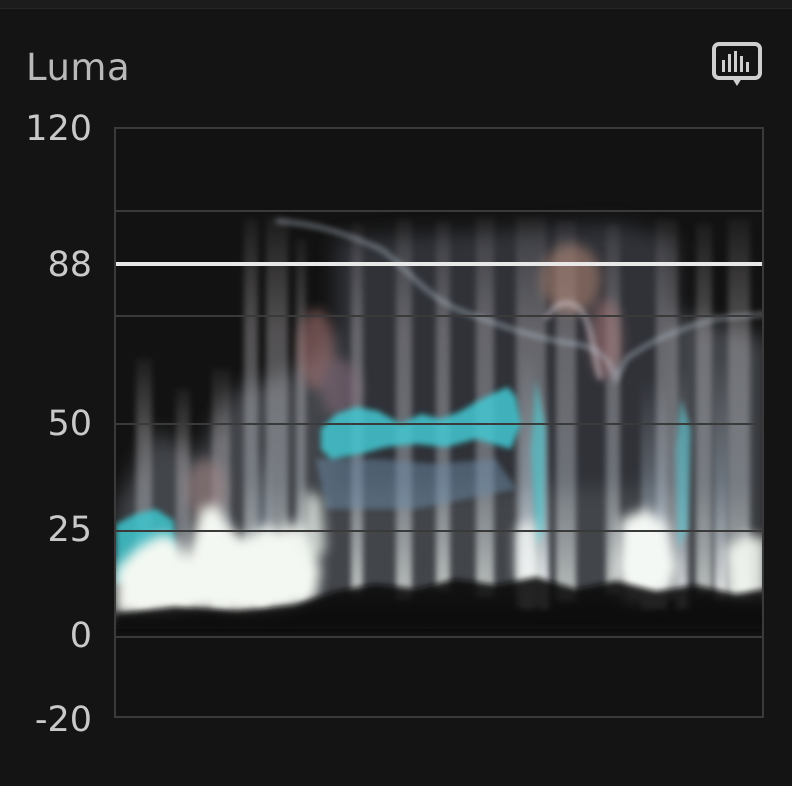 Image resolution: width=792 pixels, height=786 pixels. I want to click on scale-tick-25: 25, so click(69, 530).